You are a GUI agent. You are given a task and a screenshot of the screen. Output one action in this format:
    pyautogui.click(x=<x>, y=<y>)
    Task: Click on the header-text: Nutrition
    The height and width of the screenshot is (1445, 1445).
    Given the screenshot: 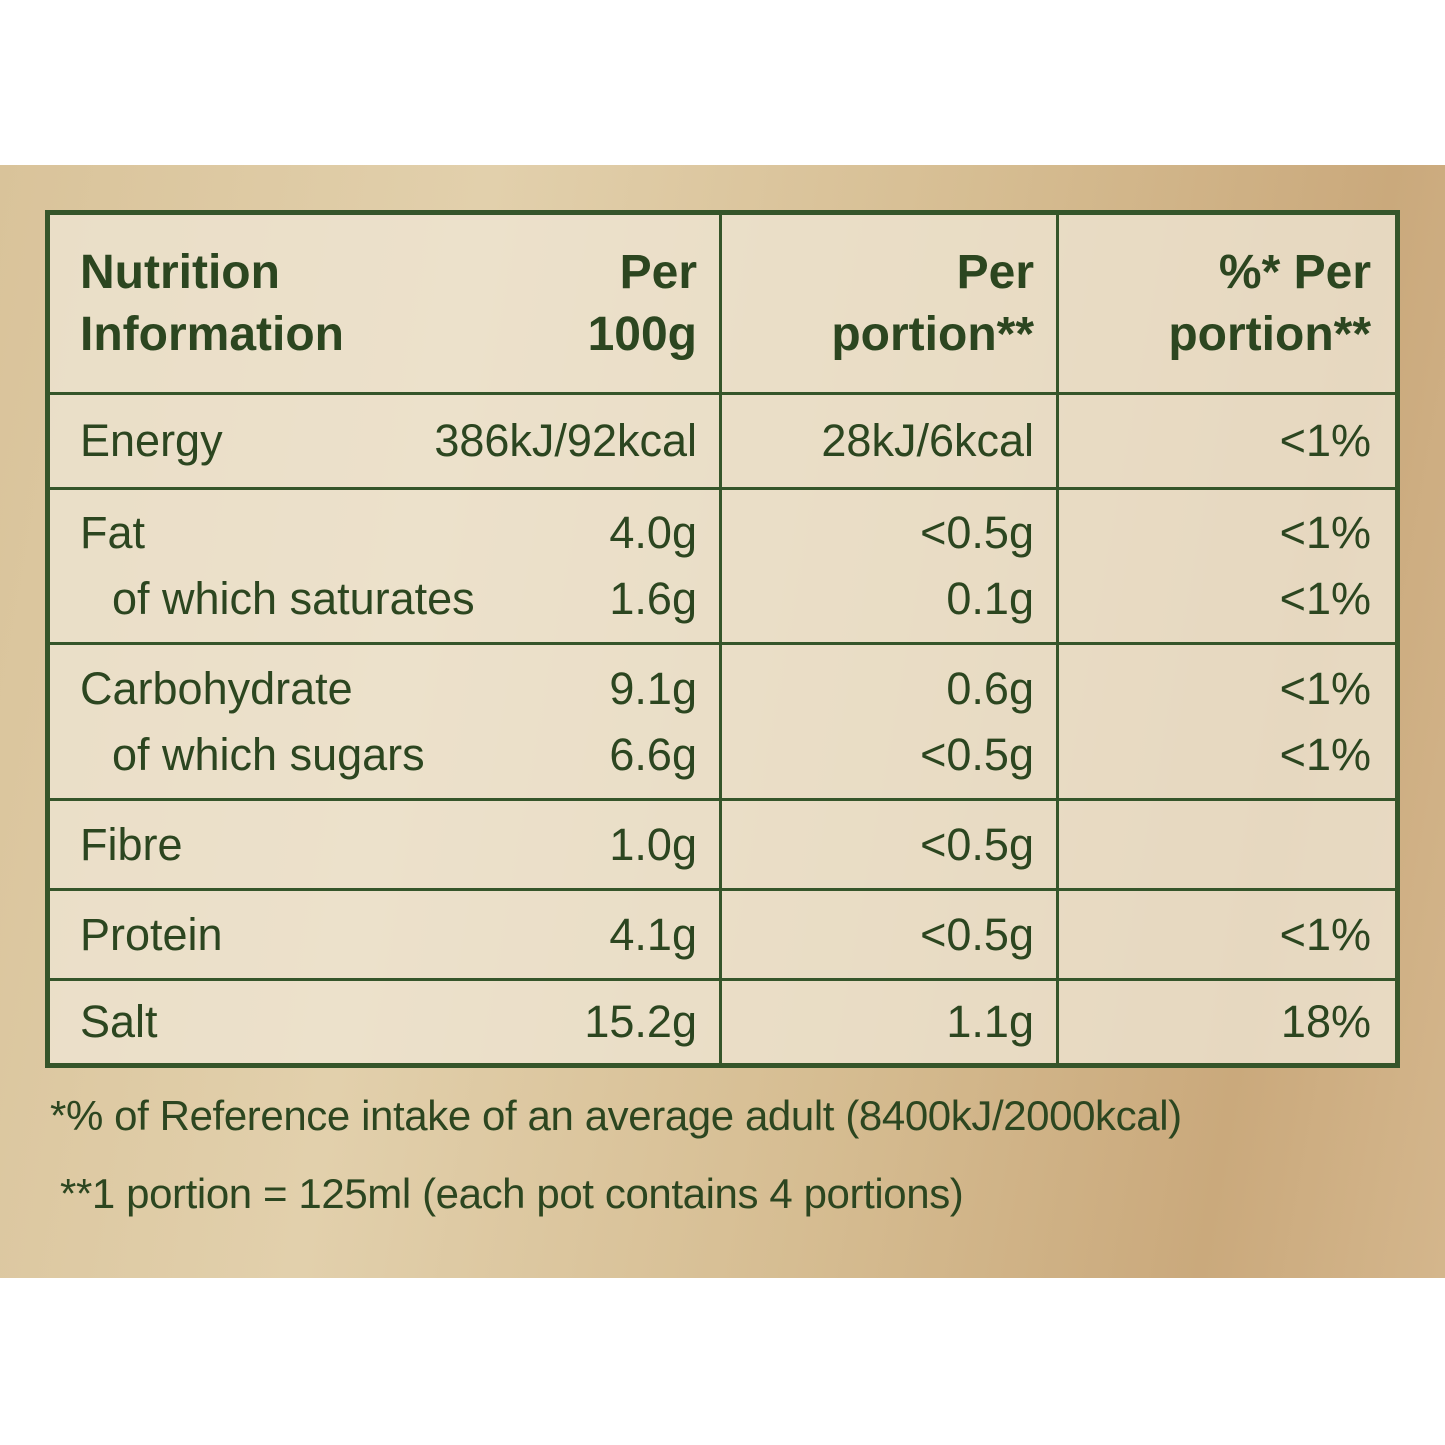 What is the action you would take?
    pyautogui.click(x=180, y=272)
    